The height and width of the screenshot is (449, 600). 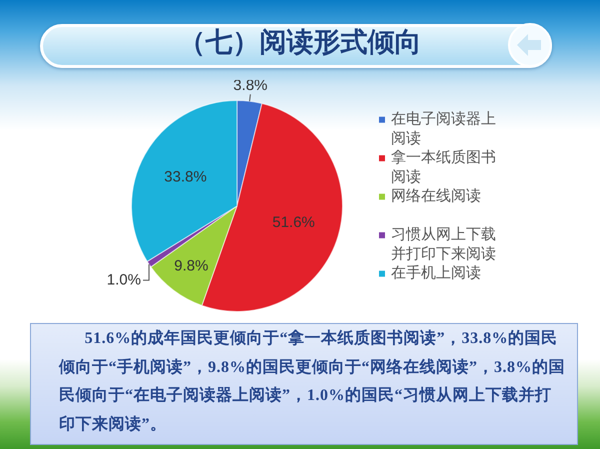 I want to click on data-label: 9.8%, so click(x=191, y=266).